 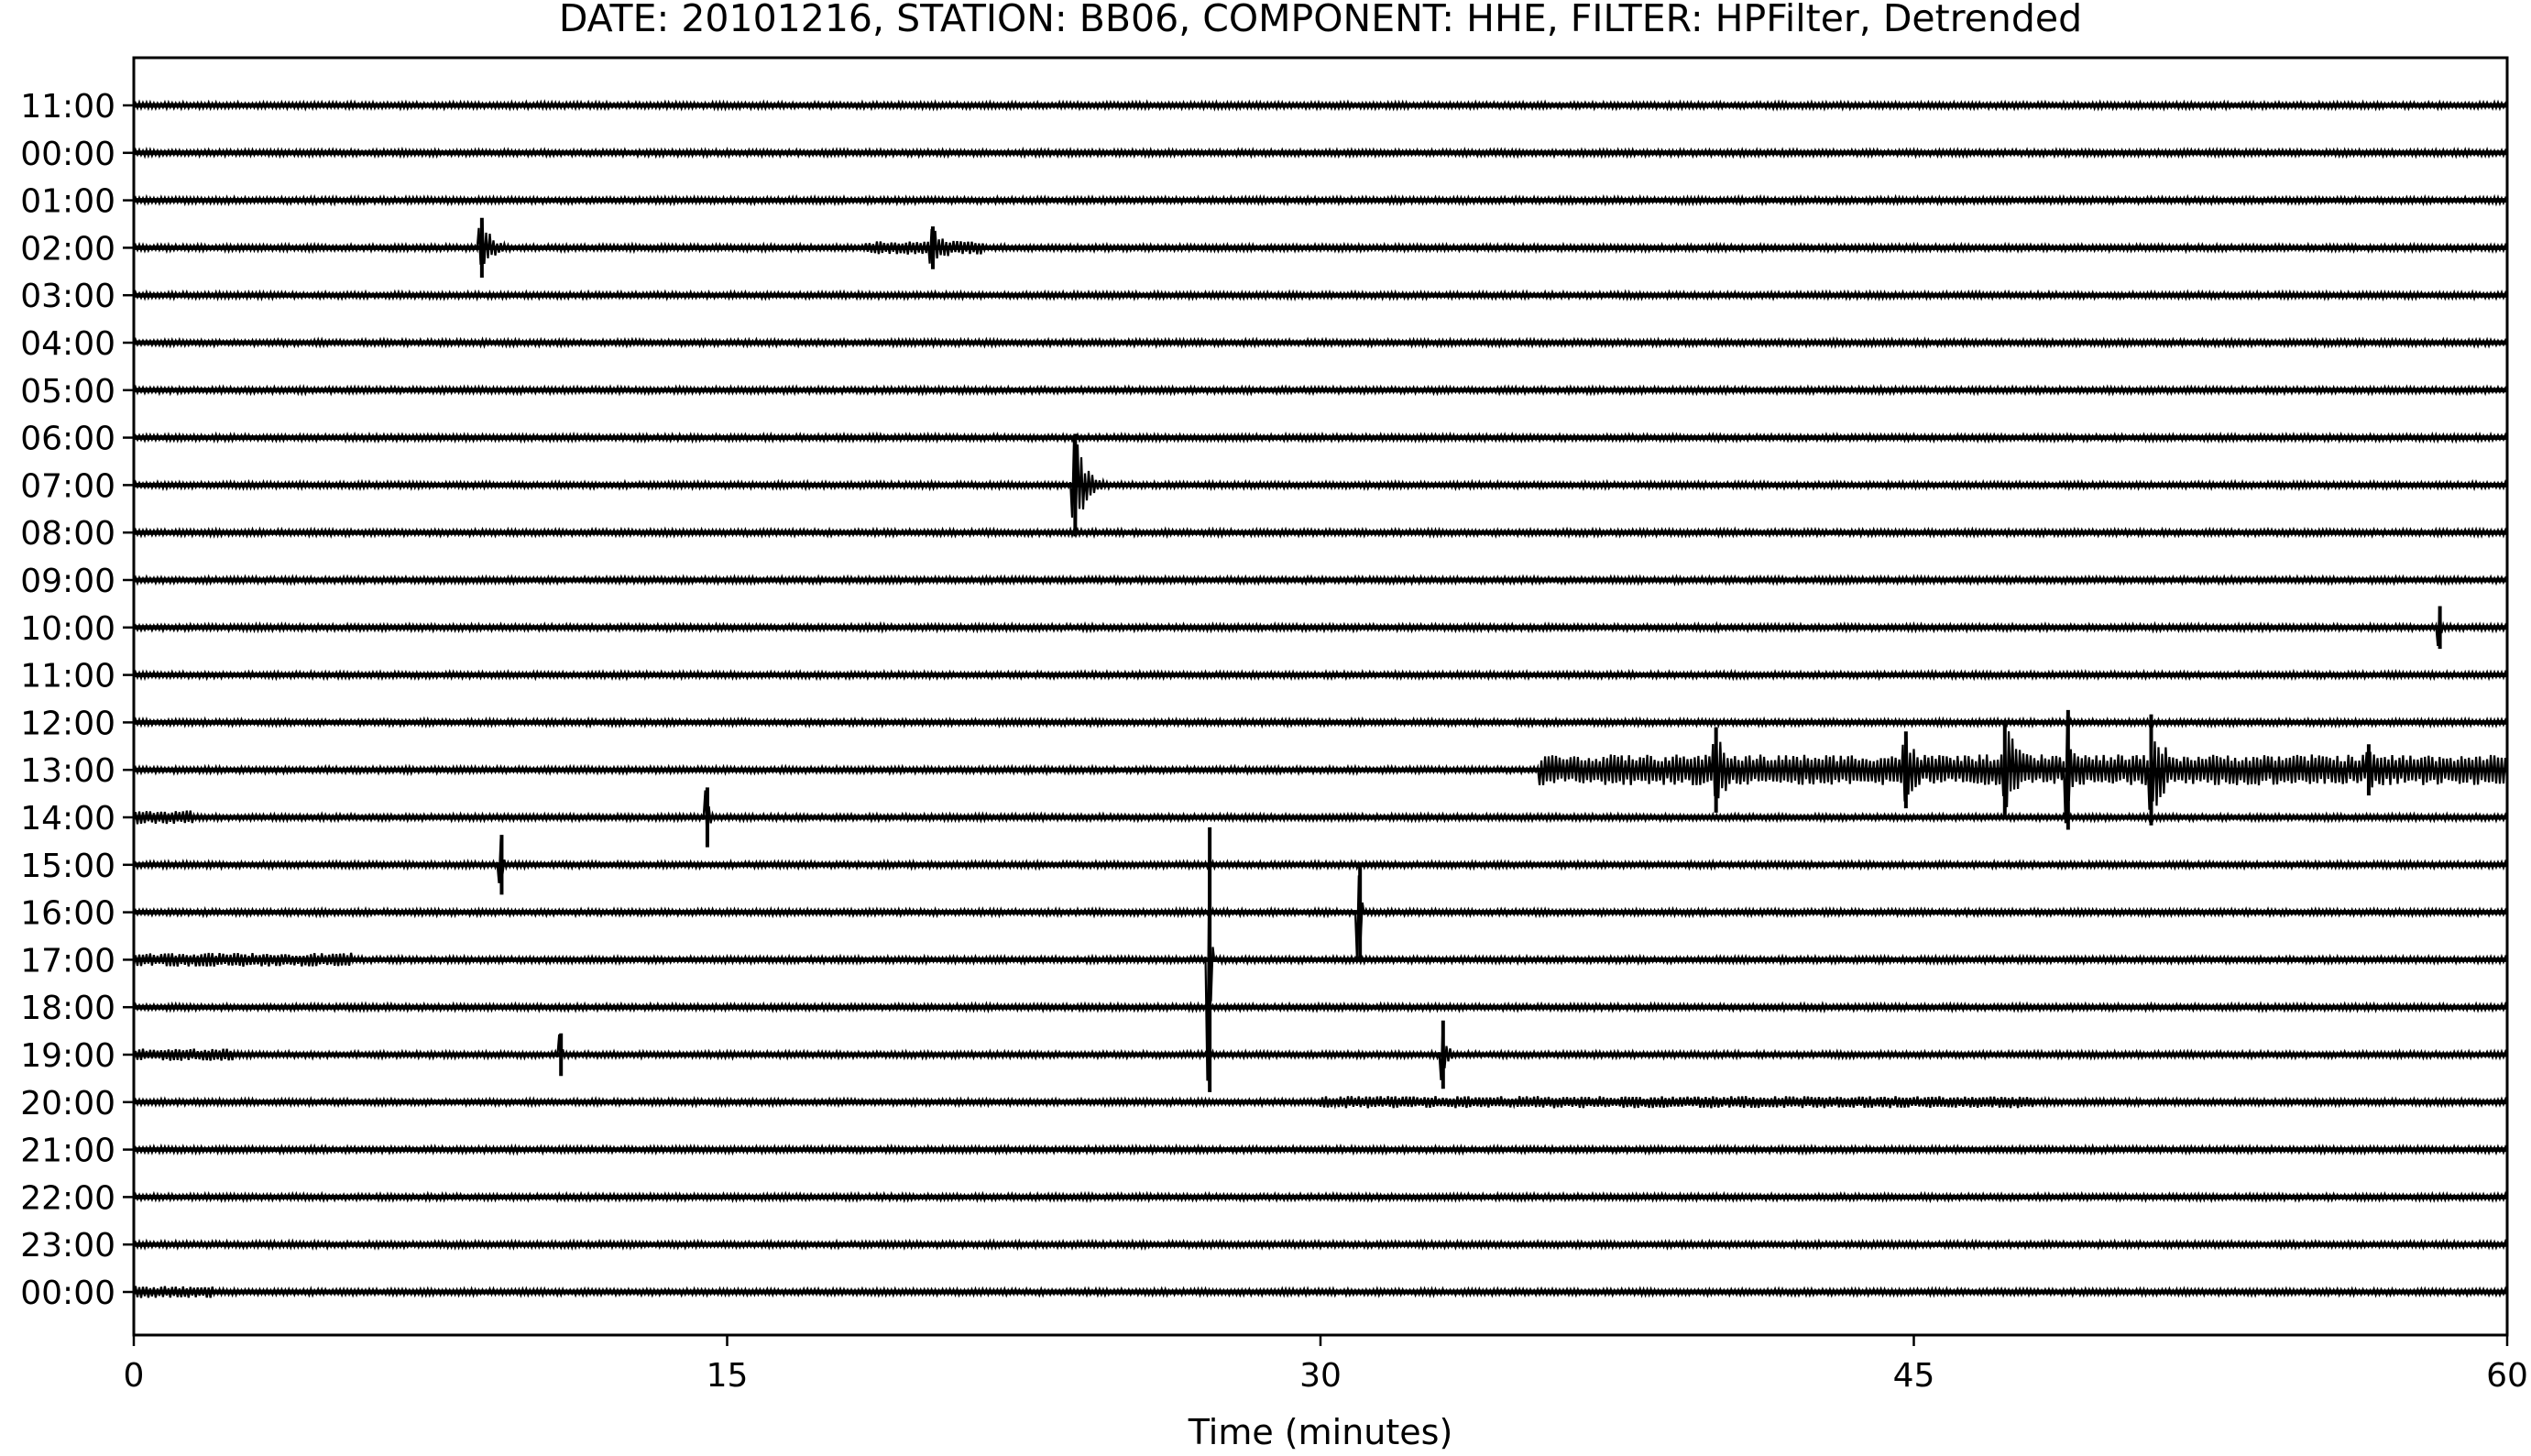 I want to click on y-tick-label: 02:00, so click(x=67, y=249).